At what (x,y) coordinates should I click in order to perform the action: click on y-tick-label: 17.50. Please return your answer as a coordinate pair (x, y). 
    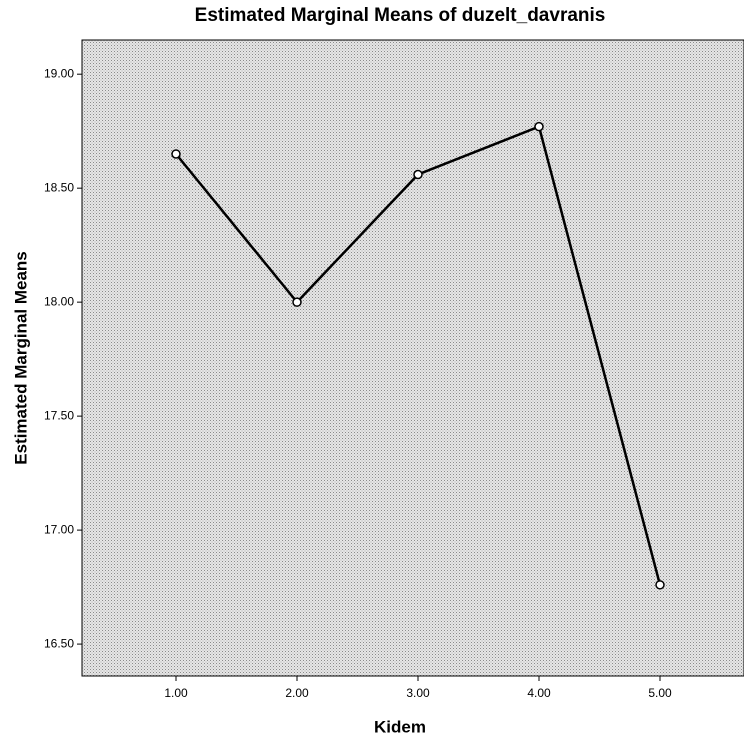
    Looking at the image, I should click on (59, 415).